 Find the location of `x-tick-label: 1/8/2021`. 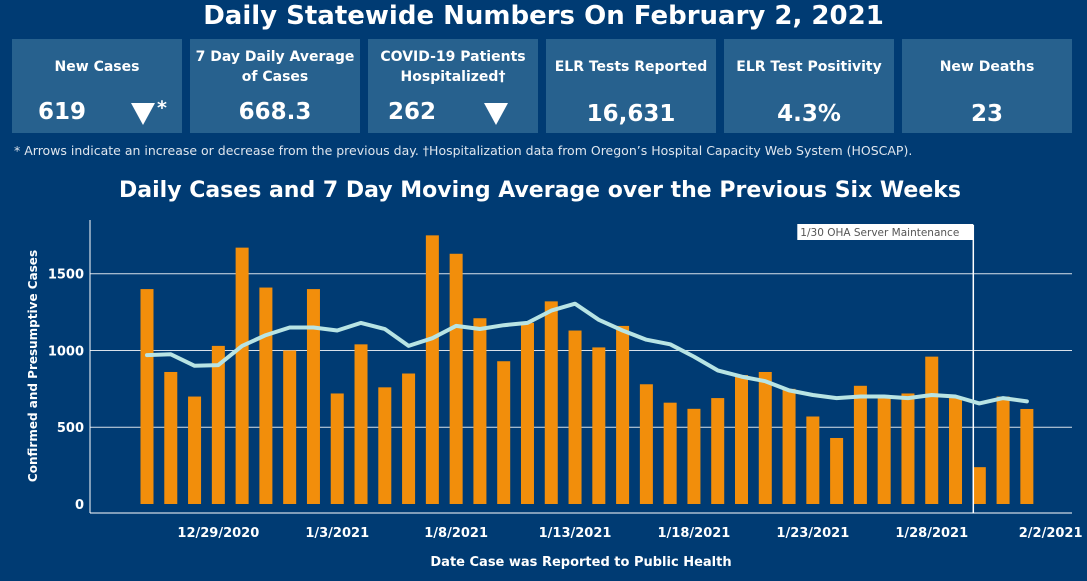

x-tick-label: 1/8/2021 is located at coordinates (456, 533).